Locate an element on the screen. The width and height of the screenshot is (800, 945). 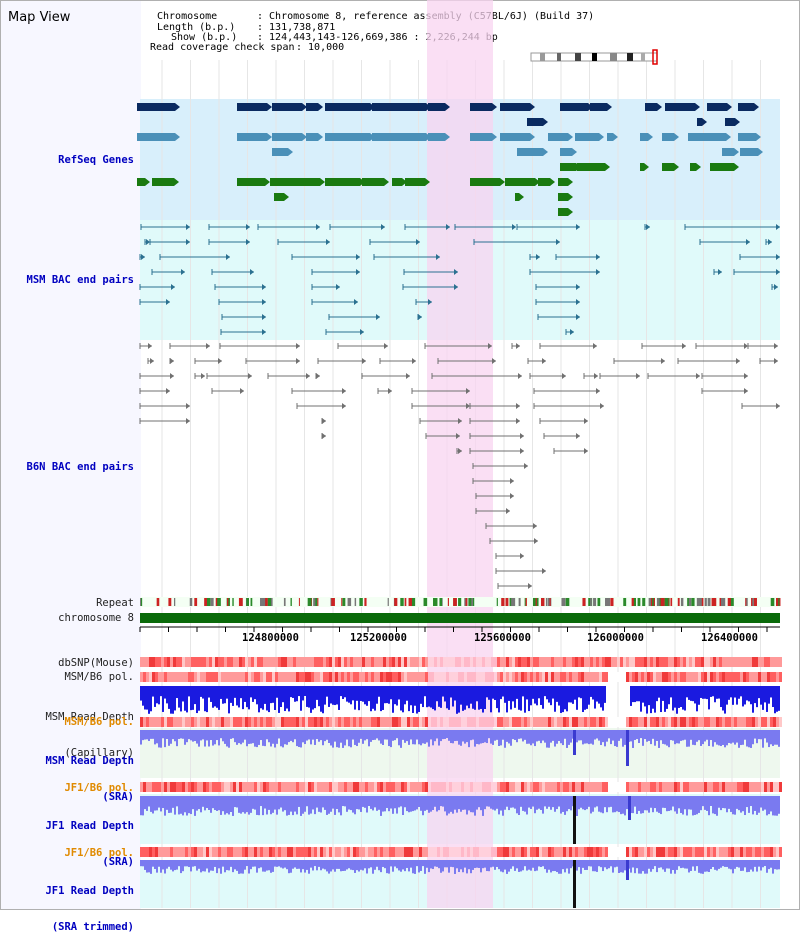
gene-arrow is located at coordinates (304, 137).